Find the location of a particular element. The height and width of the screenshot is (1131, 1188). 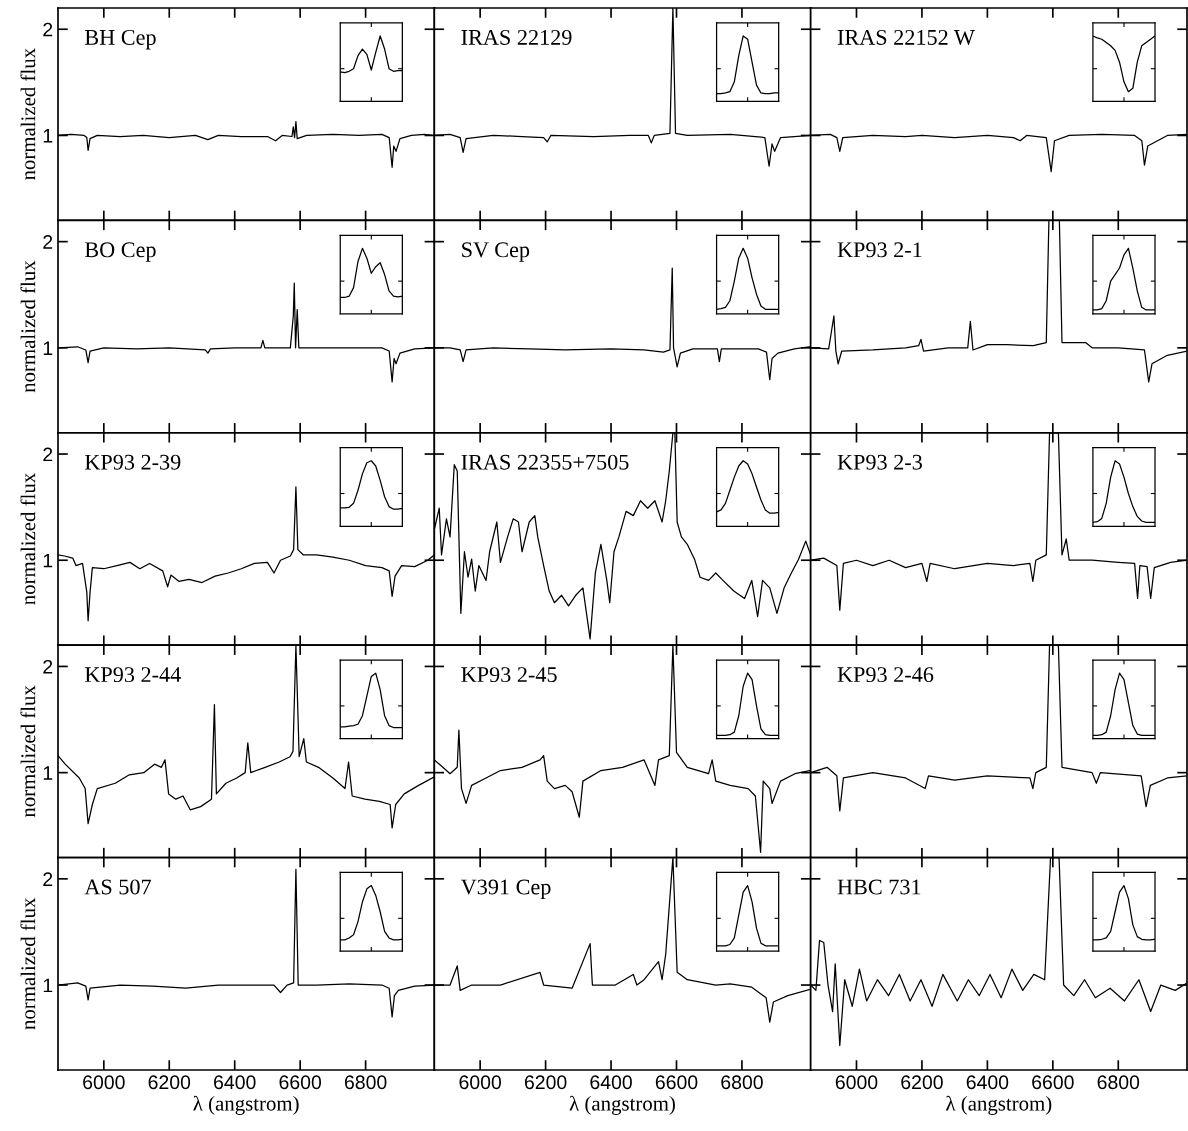

text: KP93 2-39 is located at coordinates (132, 462).